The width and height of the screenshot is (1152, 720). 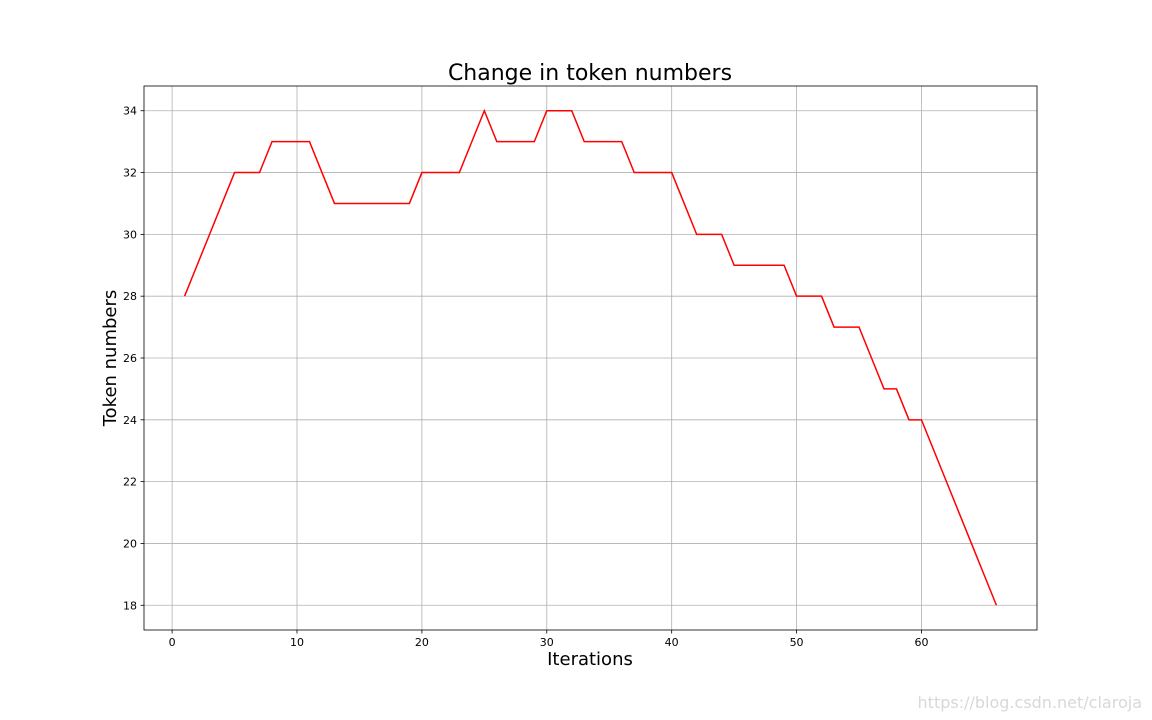 I want to click on x-tick-label: 10, so click(x=297, y=642).